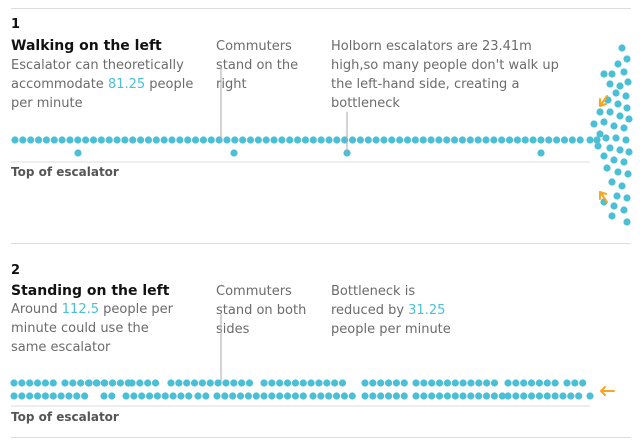 The image size is (643, 443). What do you see at coordinates (16, 24) in the screenshot?
I see `panel1-number: 1` at bounding box center [16, 24].